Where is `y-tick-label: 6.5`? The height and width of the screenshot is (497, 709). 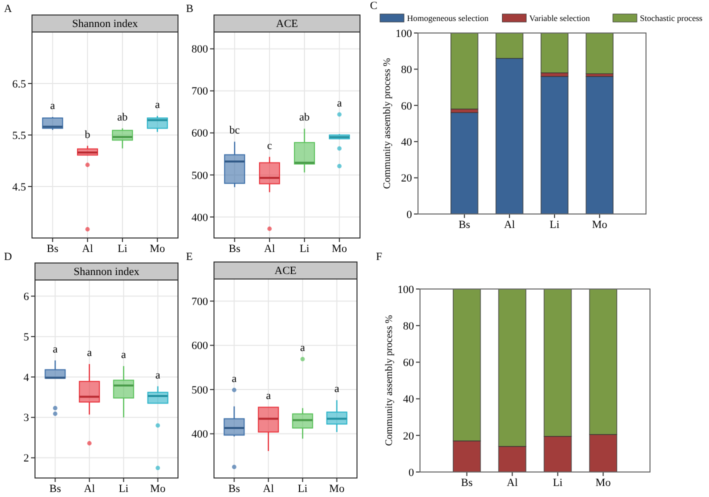
y-tick-label: 6.5 is located at coordinates (19, 84).